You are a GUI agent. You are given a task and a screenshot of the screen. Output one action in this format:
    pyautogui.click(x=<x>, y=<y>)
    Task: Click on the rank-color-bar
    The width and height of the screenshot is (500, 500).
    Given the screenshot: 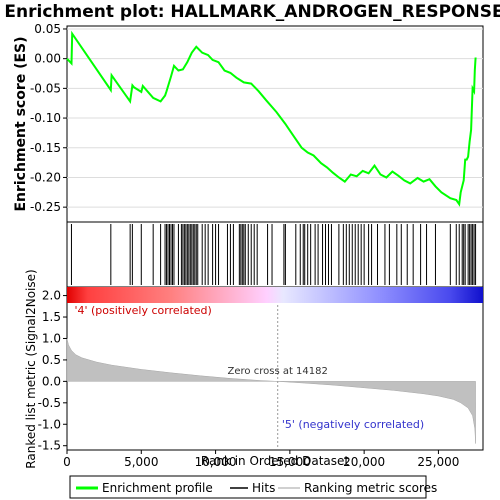 What is the action you would take?
    pyautogui.click(x=275, y=295)
    